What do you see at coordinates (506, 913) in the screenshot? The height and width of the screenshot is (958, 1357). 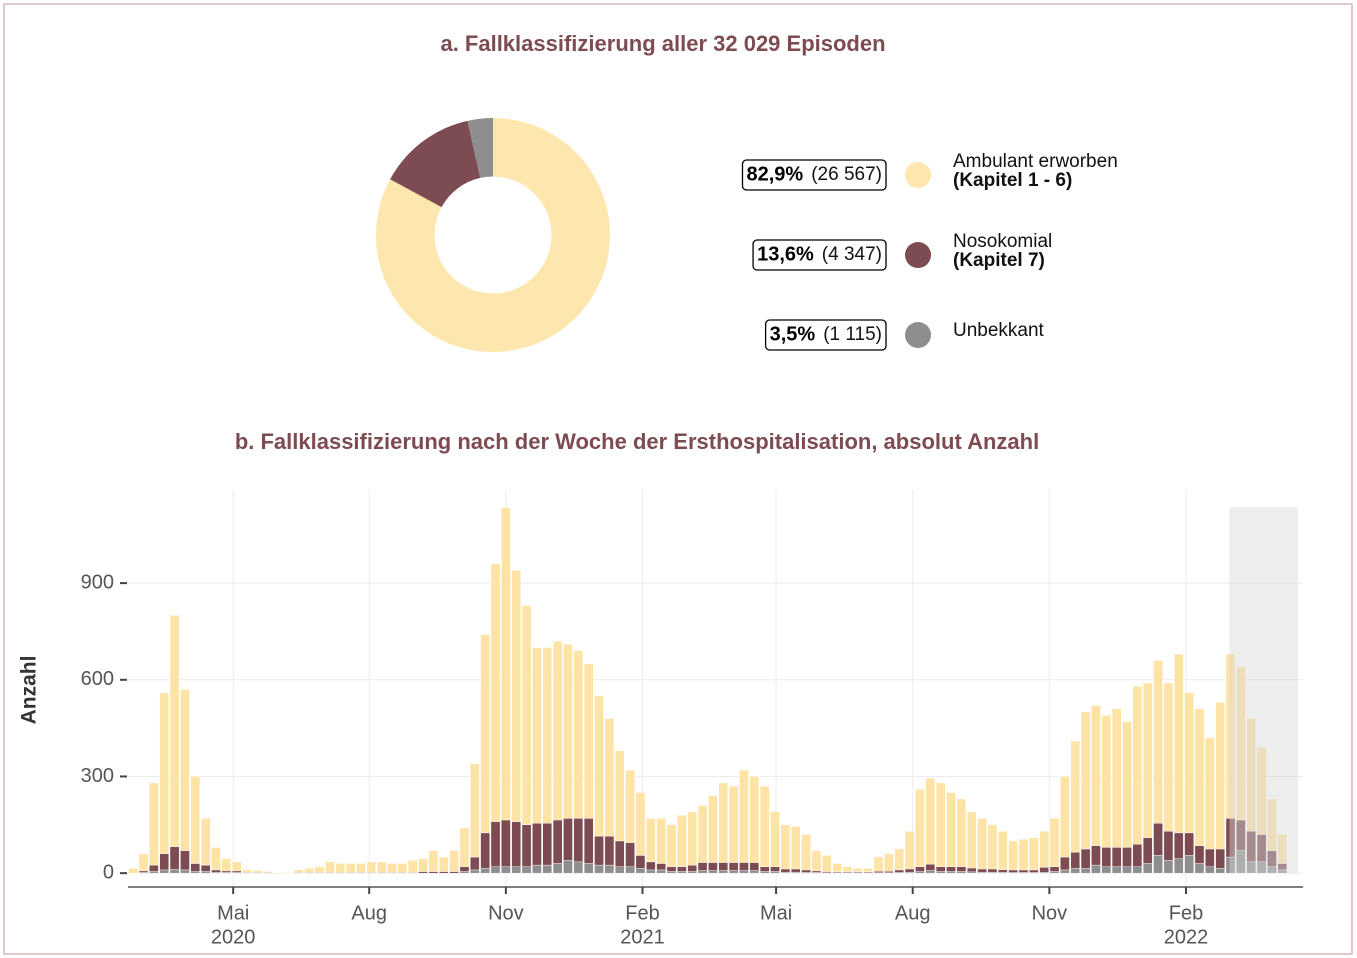 I see `x-tick-label: Nov` at bounding box center [506, 913].